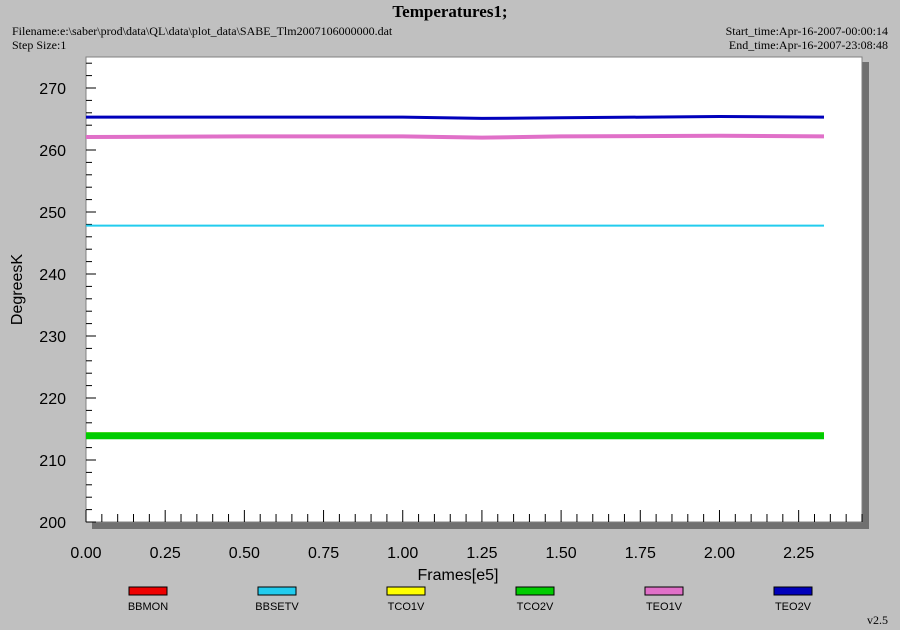 The height and width of the screenshot is (630, 900). What do you see at coordinates (17, 289) in the screenshot?
I see `y-axis-title: DegreesK` at bounding box center [17, 289].